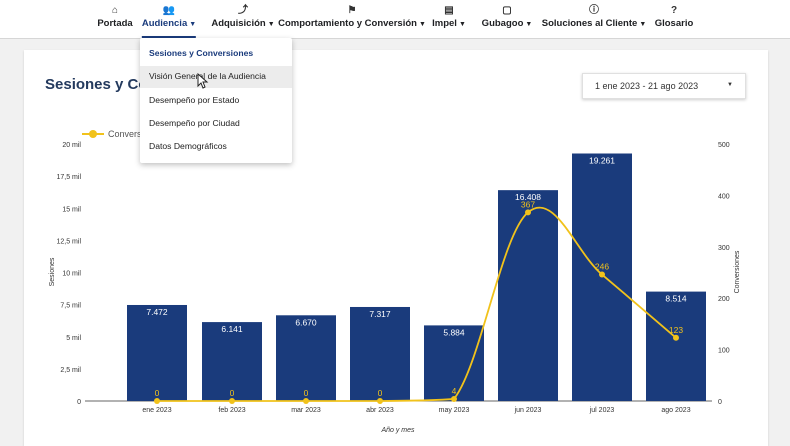 Image resolution: width=790 pixels, height=446 pixels. What do you see at coordinates (306, 410) in the screenshot?
I see `x-tick-label: mar 2023` at bounding box center [306, 410].